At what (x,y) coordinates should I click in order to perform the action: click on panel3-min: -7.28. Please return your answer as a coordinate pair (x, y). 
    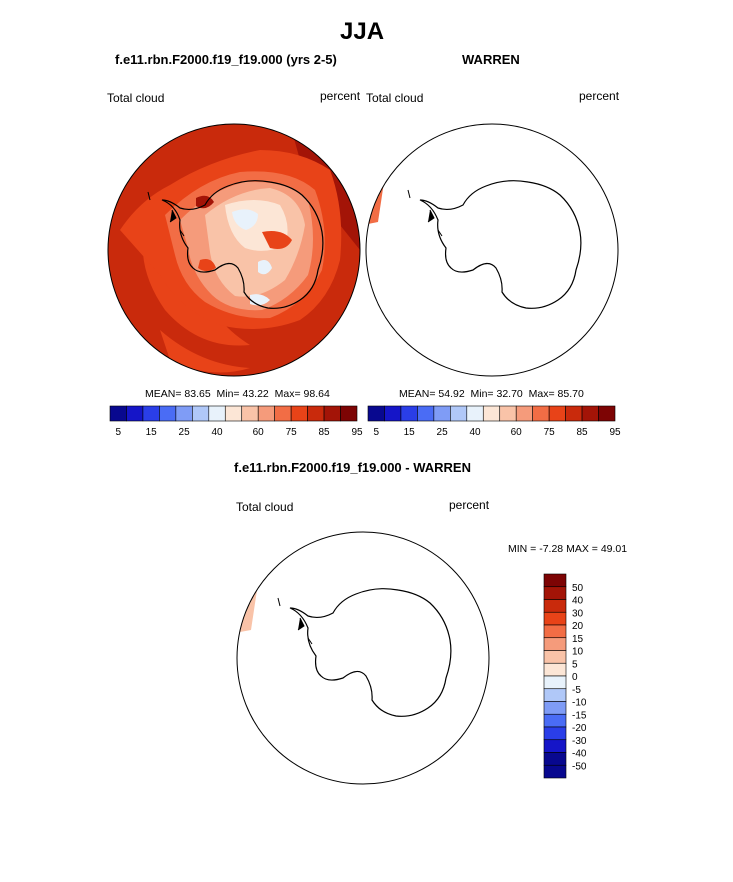
    Looking at the image, I should click on (551, 549).